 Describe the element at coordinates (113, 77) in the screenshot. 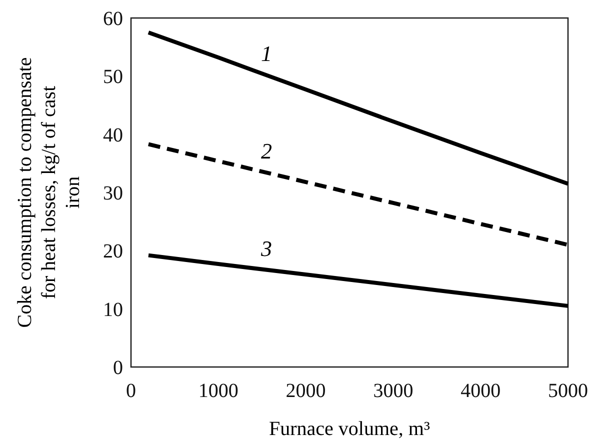

I see `y-tick-label: 50` at that location.